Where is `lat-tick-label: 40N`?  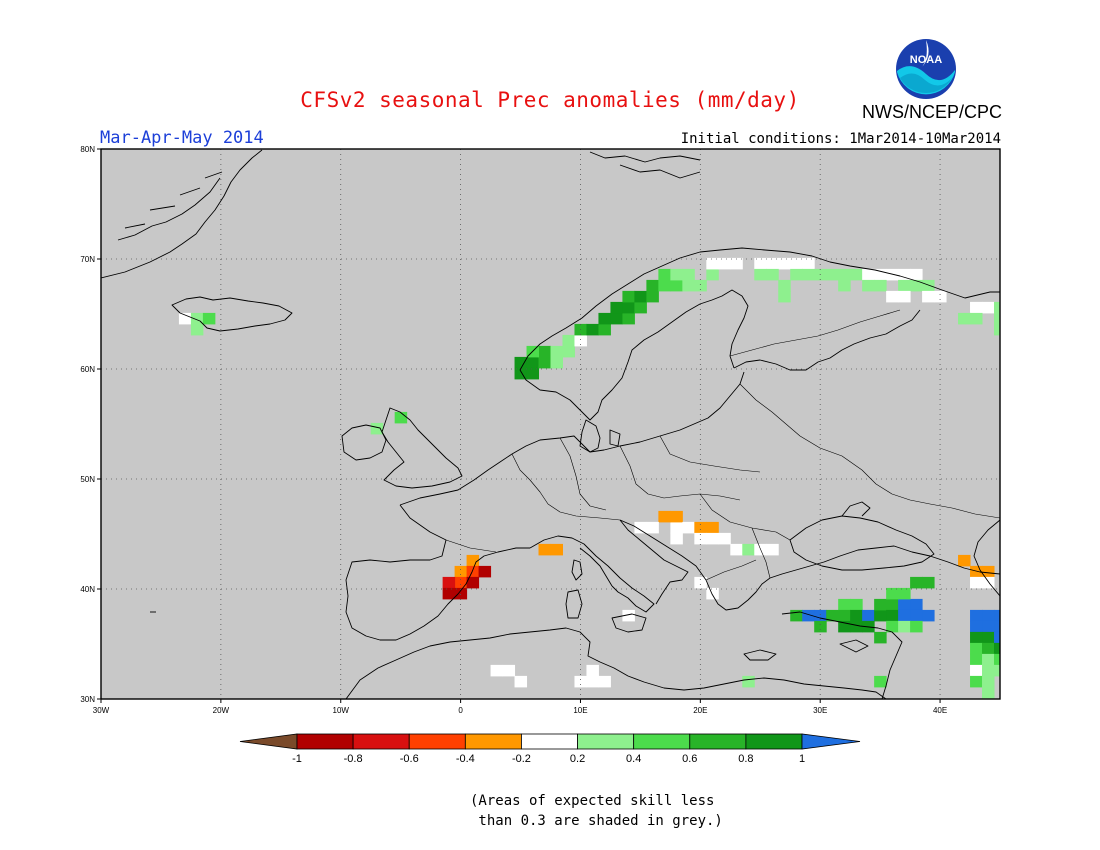
lat-tick-label: 40N is located at coordinates (87, 589).